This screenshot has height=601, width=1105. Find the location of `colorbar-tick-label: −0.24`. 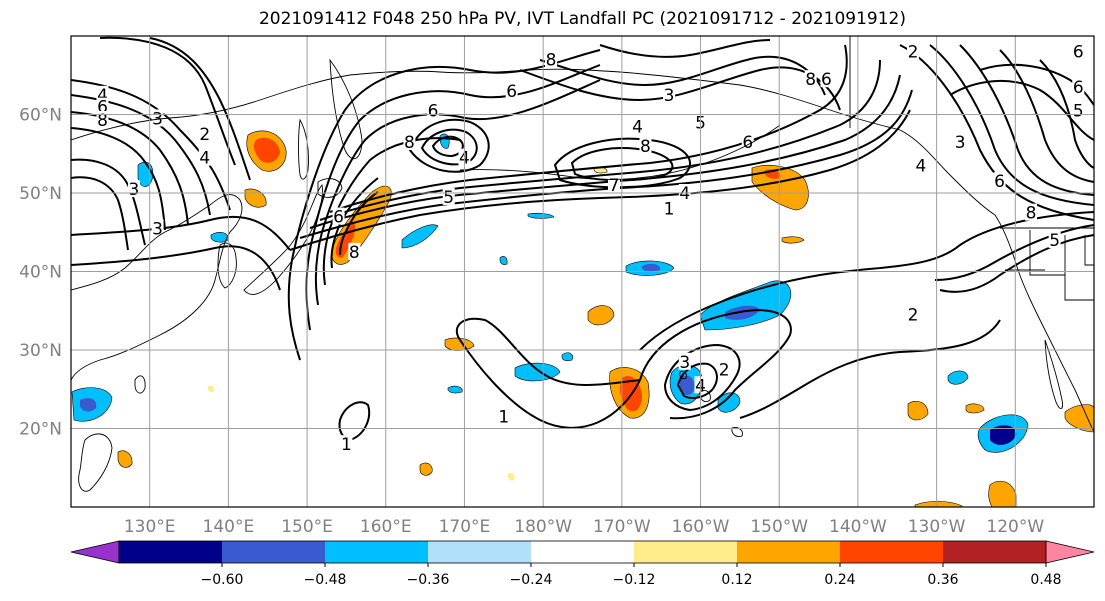

colorbar-tick-label: −0.24 is located at coordinates (531, 580).